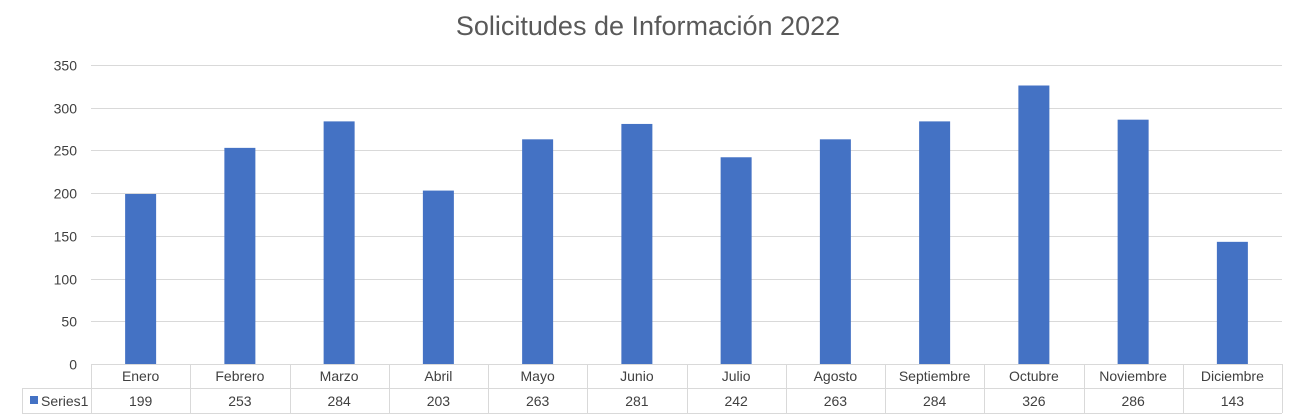 The image size is (1297, 419). Describe the element at coordinates (538, 376) in the screenshot. I see `x-tick-label: Mayo` at that location.